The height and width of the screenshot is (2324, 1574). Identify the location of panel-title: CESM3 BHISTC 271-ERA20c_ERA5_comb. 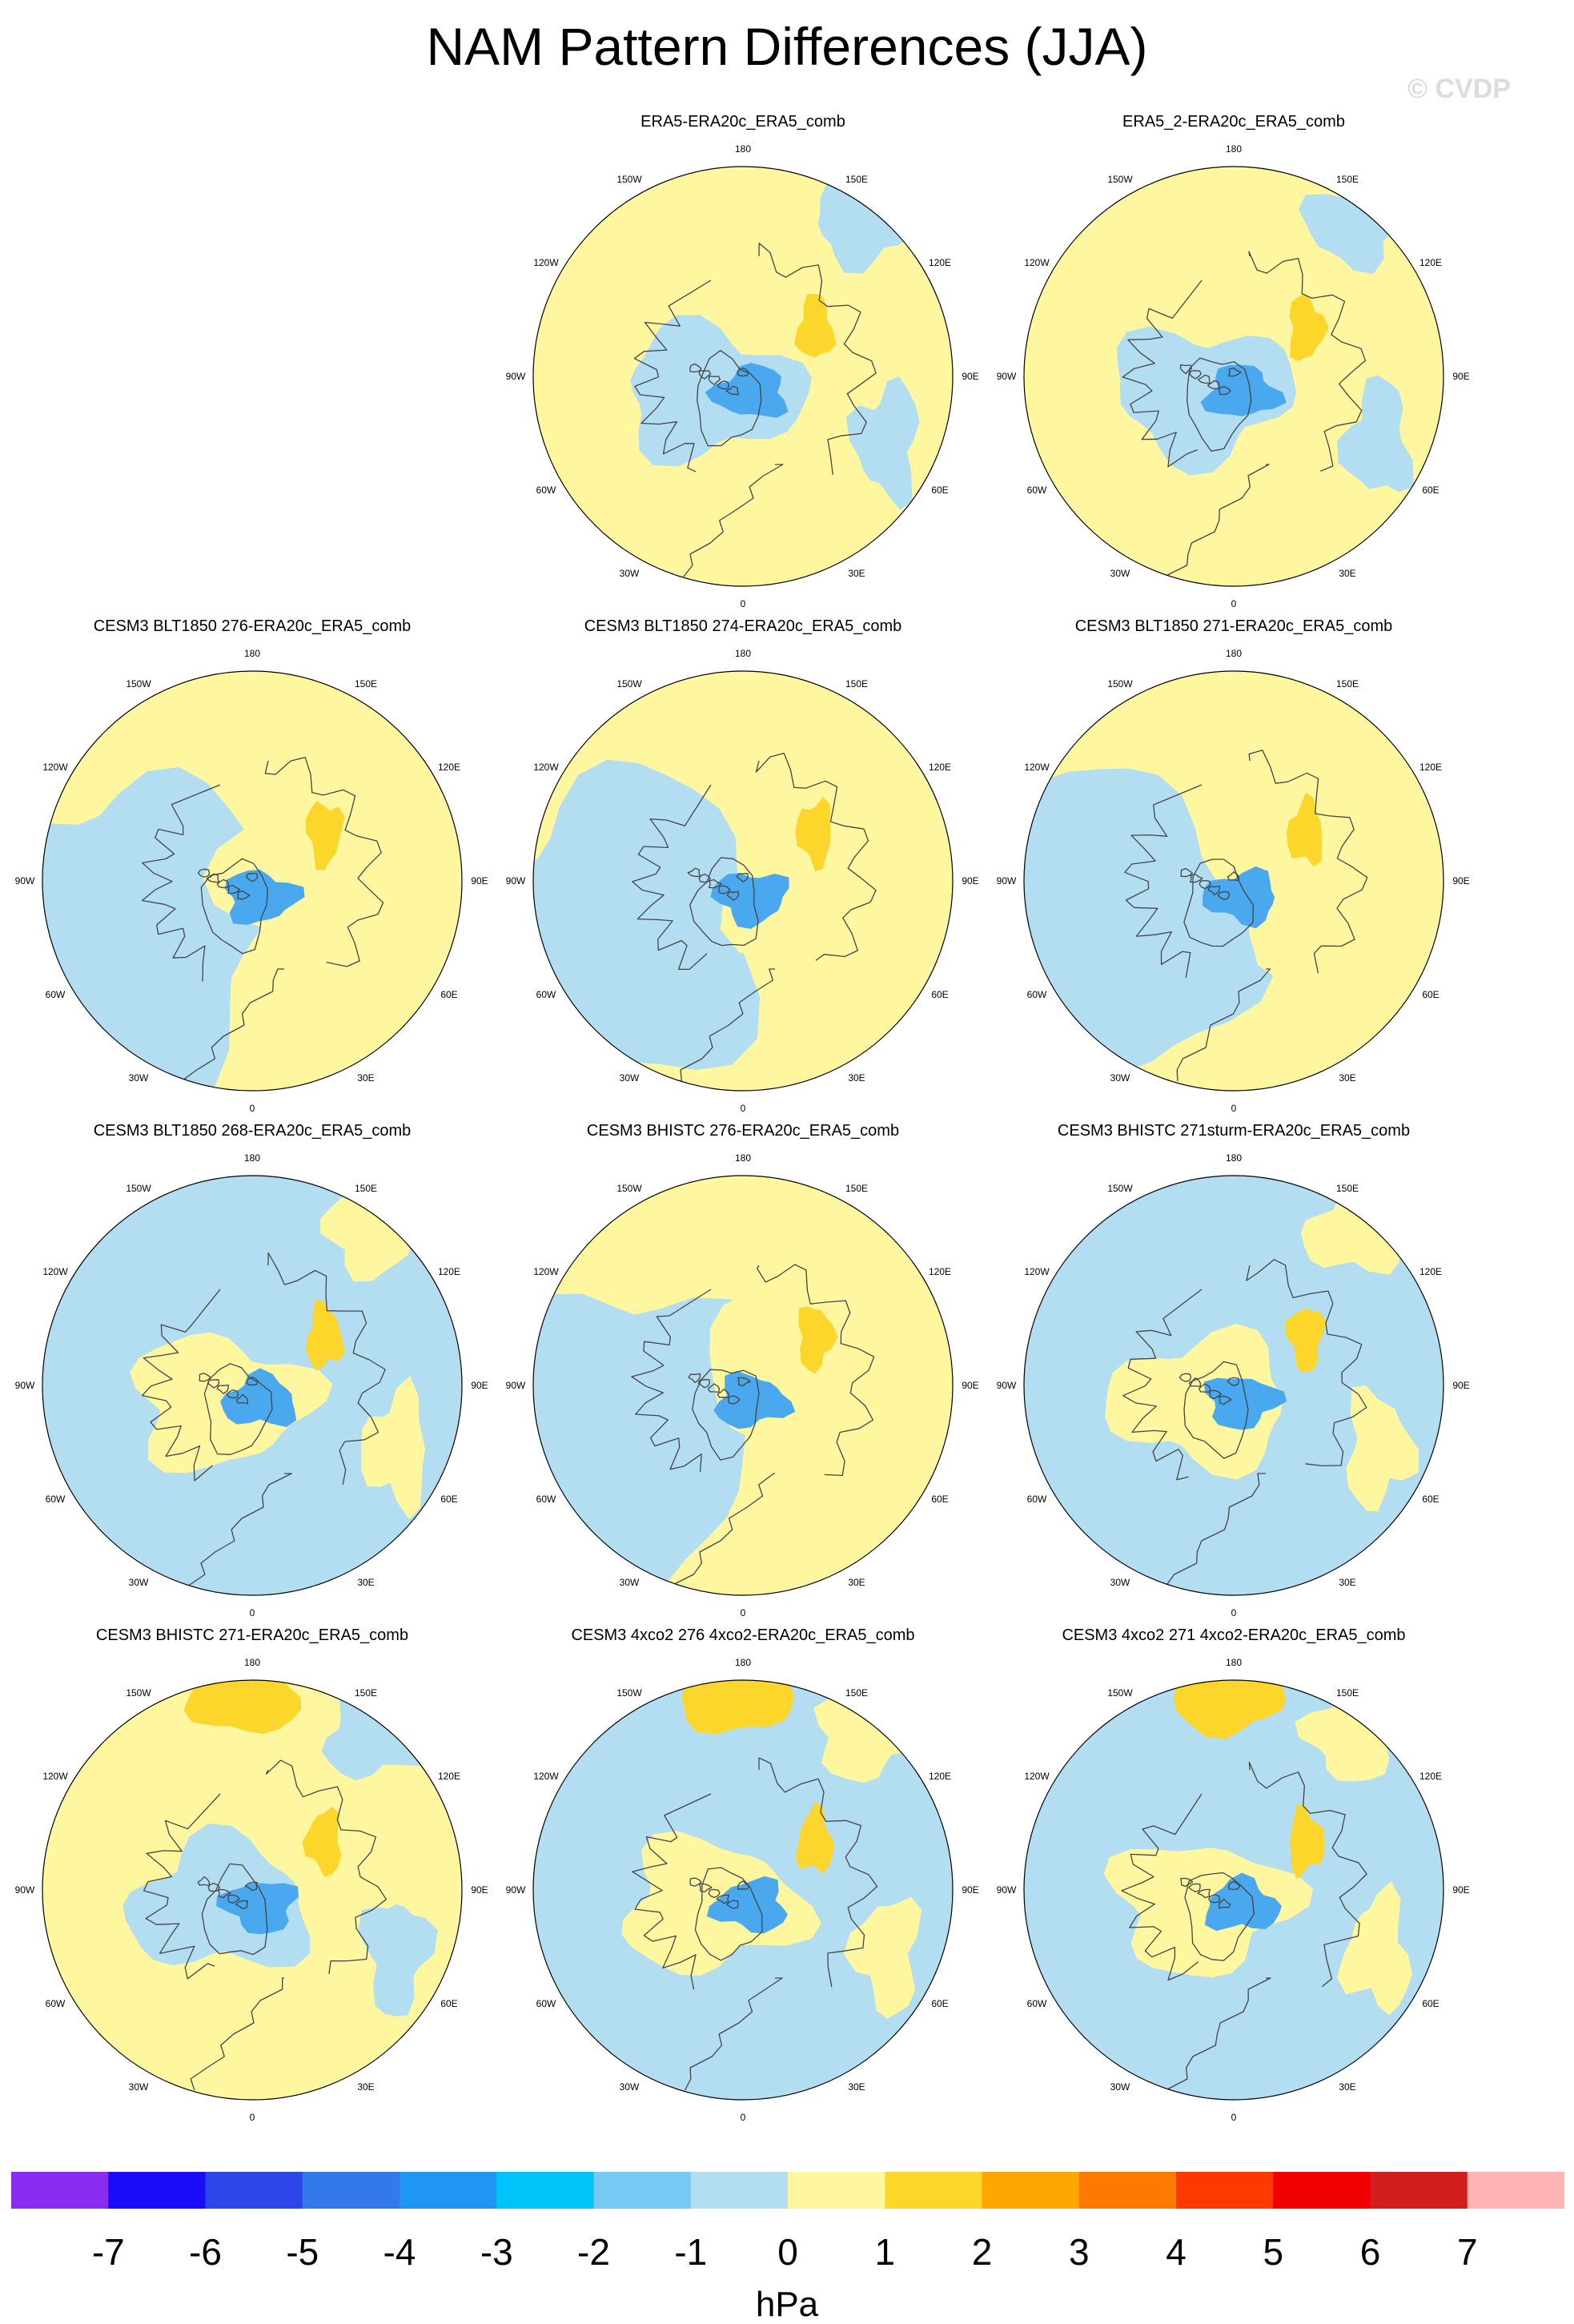
(252, 1635).